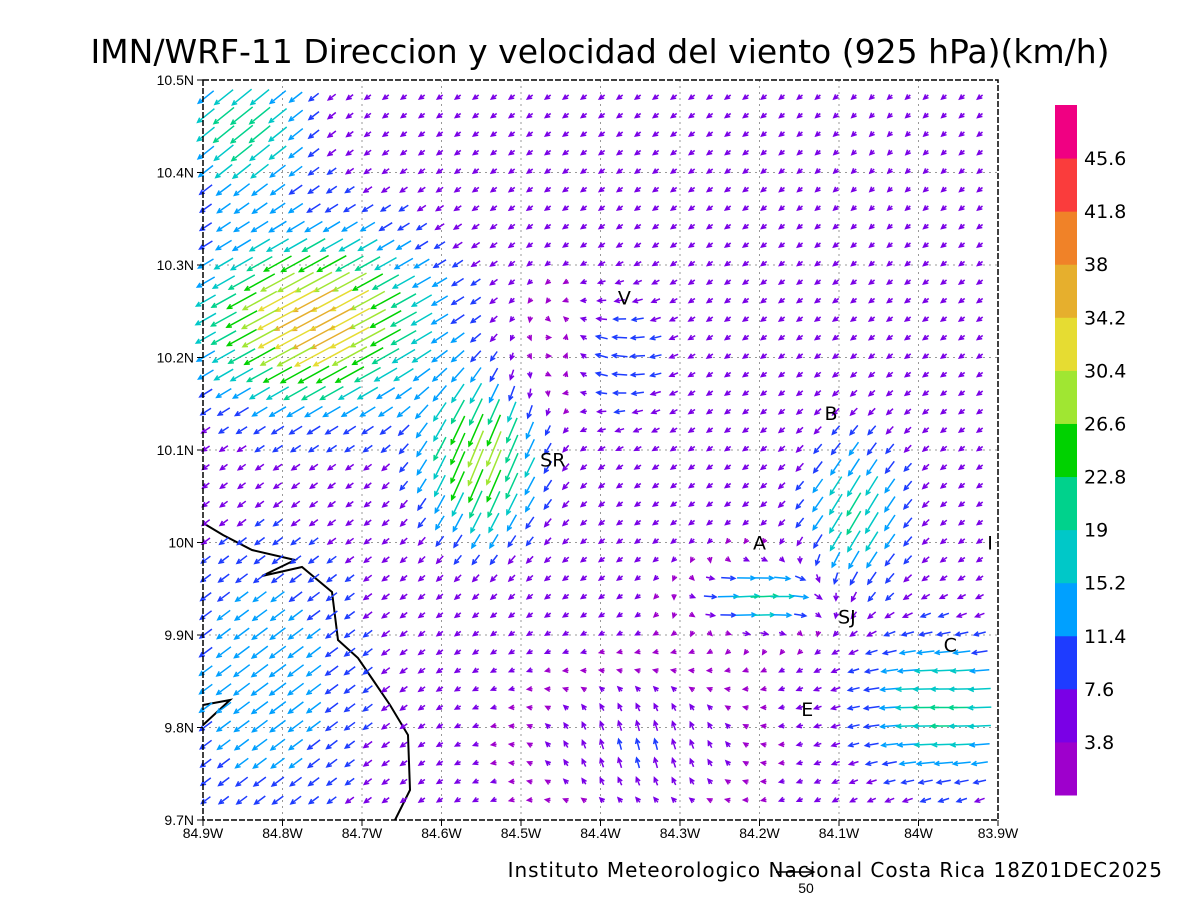 The image size is (1200, 900). Describe the element at coordinates (1066, 397) in the screenshot. I see `colorbar-segment` at that location.